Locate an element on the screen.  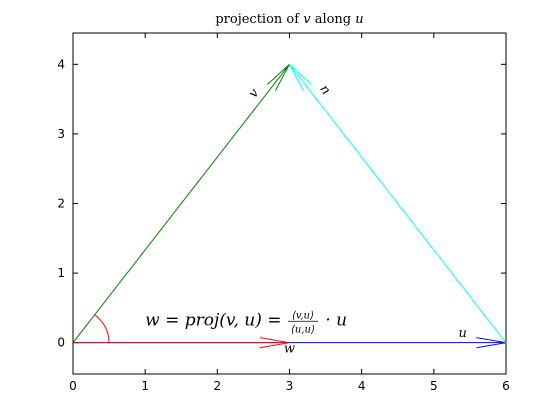
vector-u-label: u is located at coordinates (463, 333).